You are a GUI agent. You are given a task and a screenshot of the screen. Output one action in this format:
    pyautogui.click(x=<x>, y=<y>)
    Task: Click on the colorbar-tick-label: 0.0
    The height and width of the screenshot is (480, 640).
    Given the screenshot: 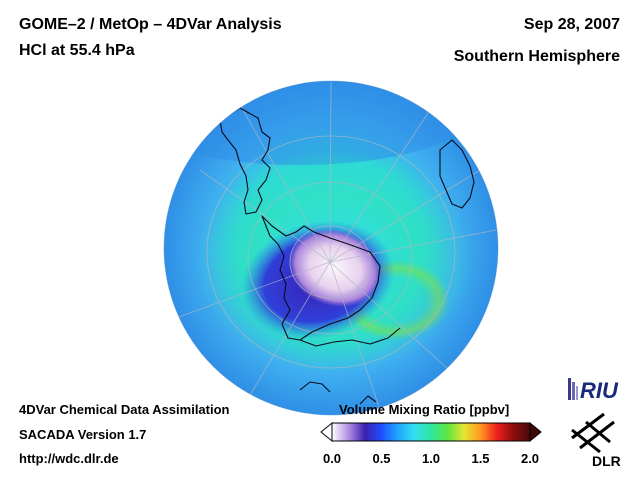 What is the action you would take?
    pyautogui.click(x=332, y=458)
    